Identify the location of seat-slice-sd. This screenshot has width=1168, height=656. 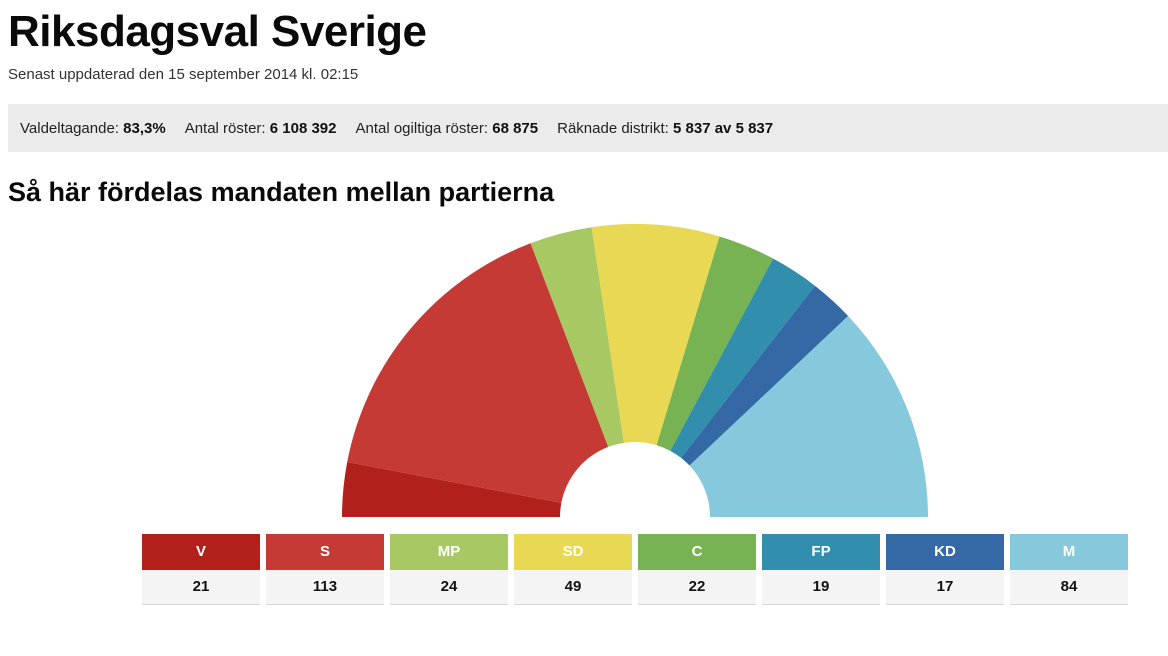
(655, 335).